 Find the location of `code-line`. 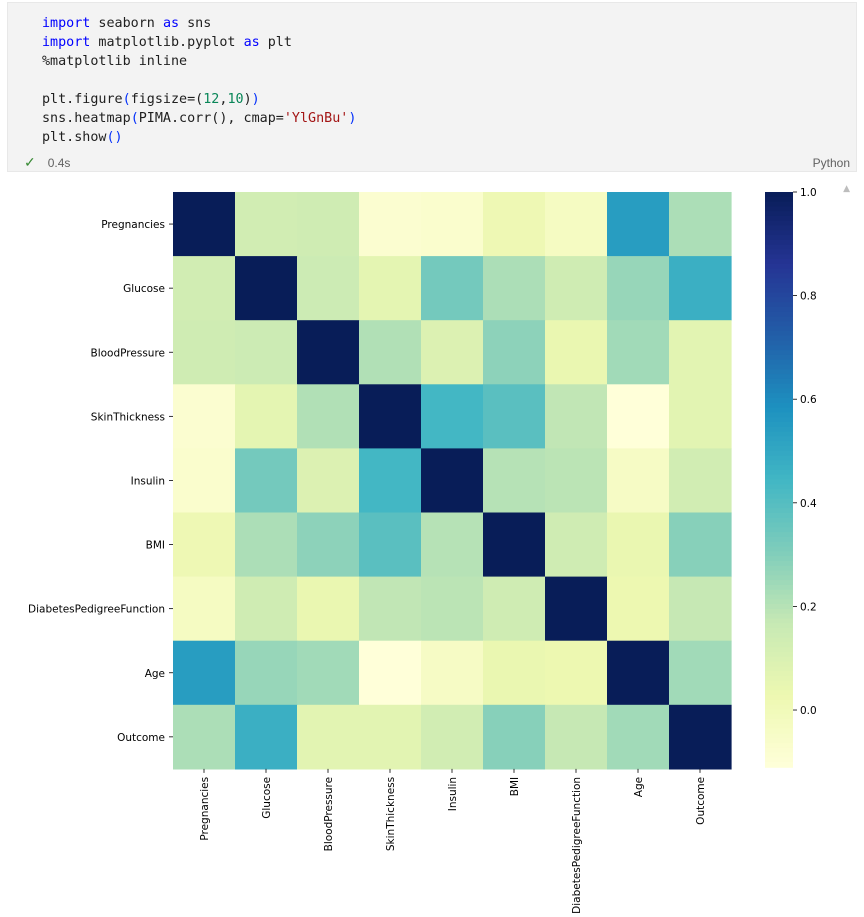

code-line is located at coordinates (199, 80).